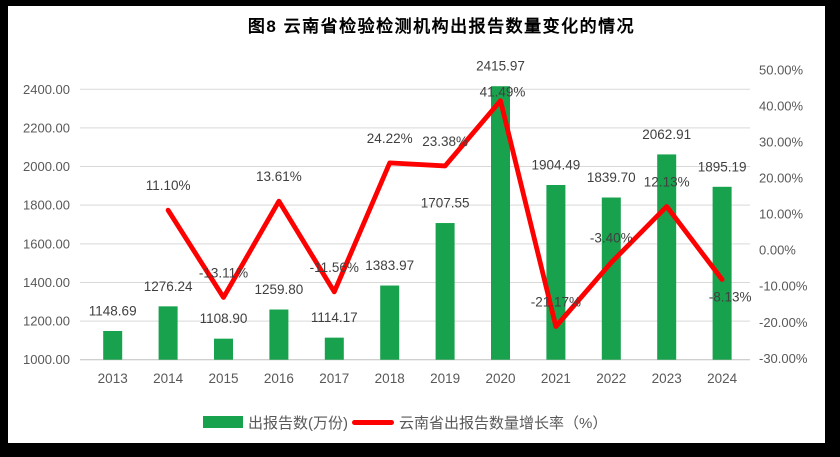 This screenshot has width=840, height=457. Describe the element at coordinates (113, 345) in the screenshot. I see `bar-2013` at that location.